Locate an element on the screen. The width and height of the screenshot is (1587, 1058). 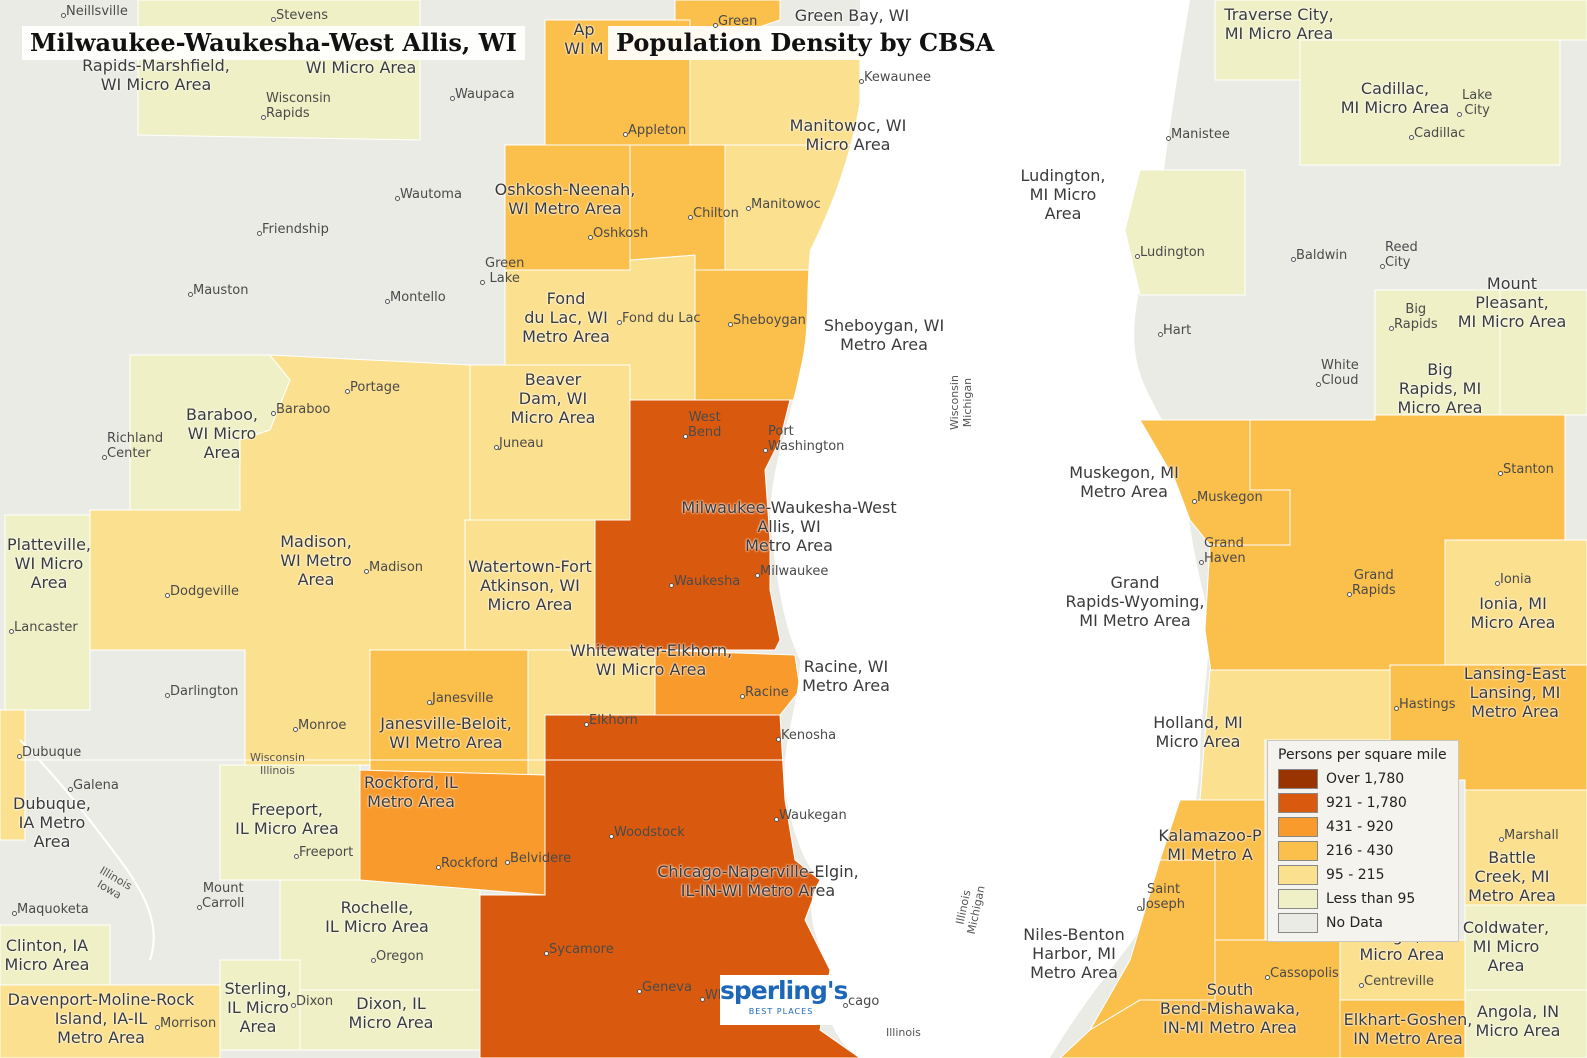
city-label: Ionia is located at coordinates (1513, 579).